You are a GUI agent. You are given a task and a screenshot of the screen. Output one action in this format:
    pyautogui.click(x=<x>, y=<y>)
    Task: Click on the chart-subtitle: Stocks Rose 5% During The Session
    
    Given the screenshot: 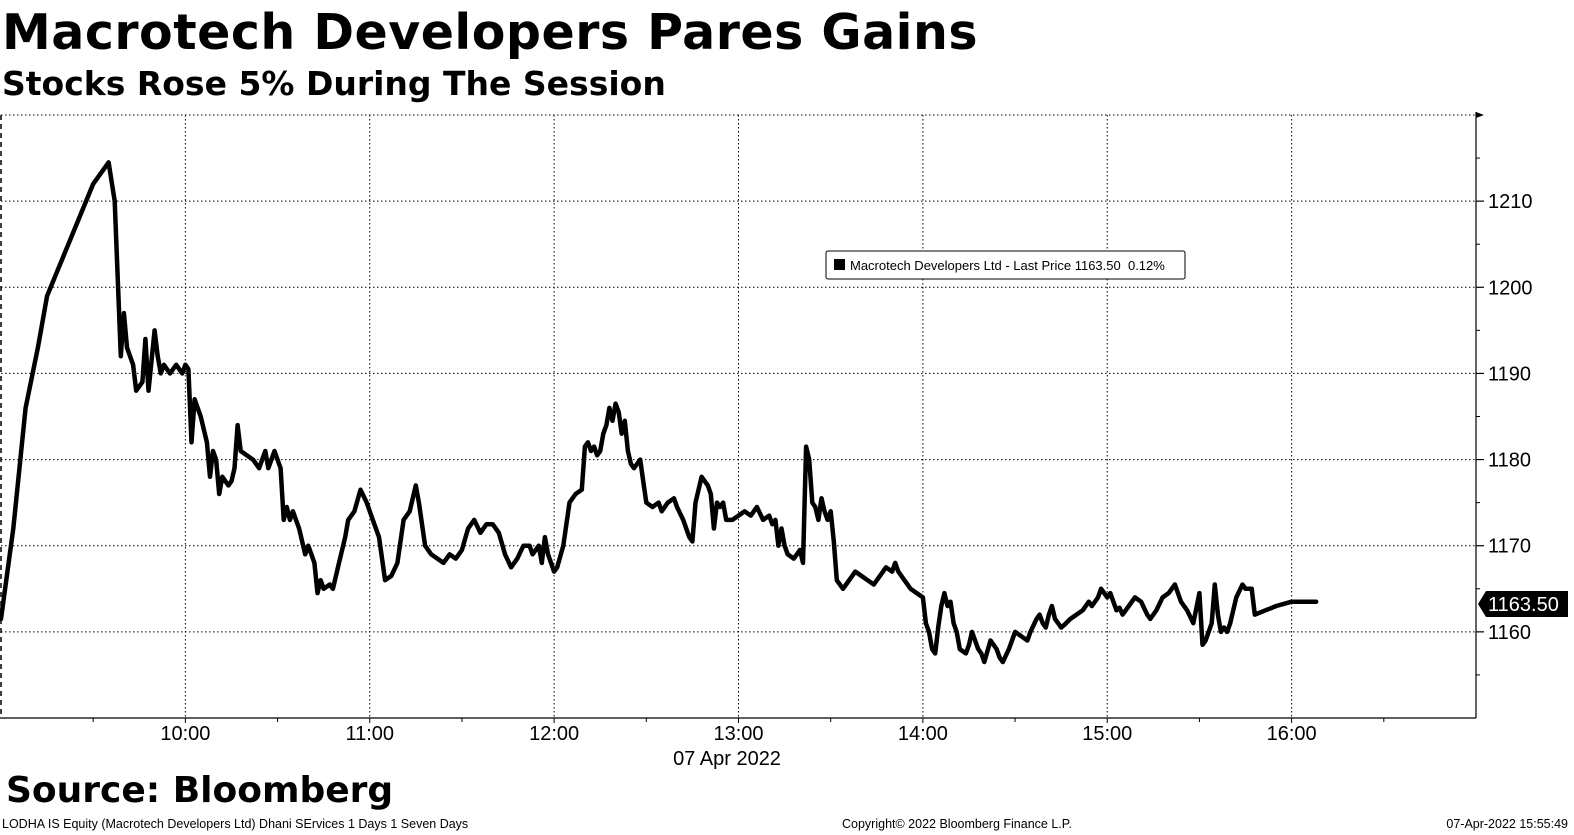 What is the action you would take?
    pyautogui.click(x=334, y=83)
    